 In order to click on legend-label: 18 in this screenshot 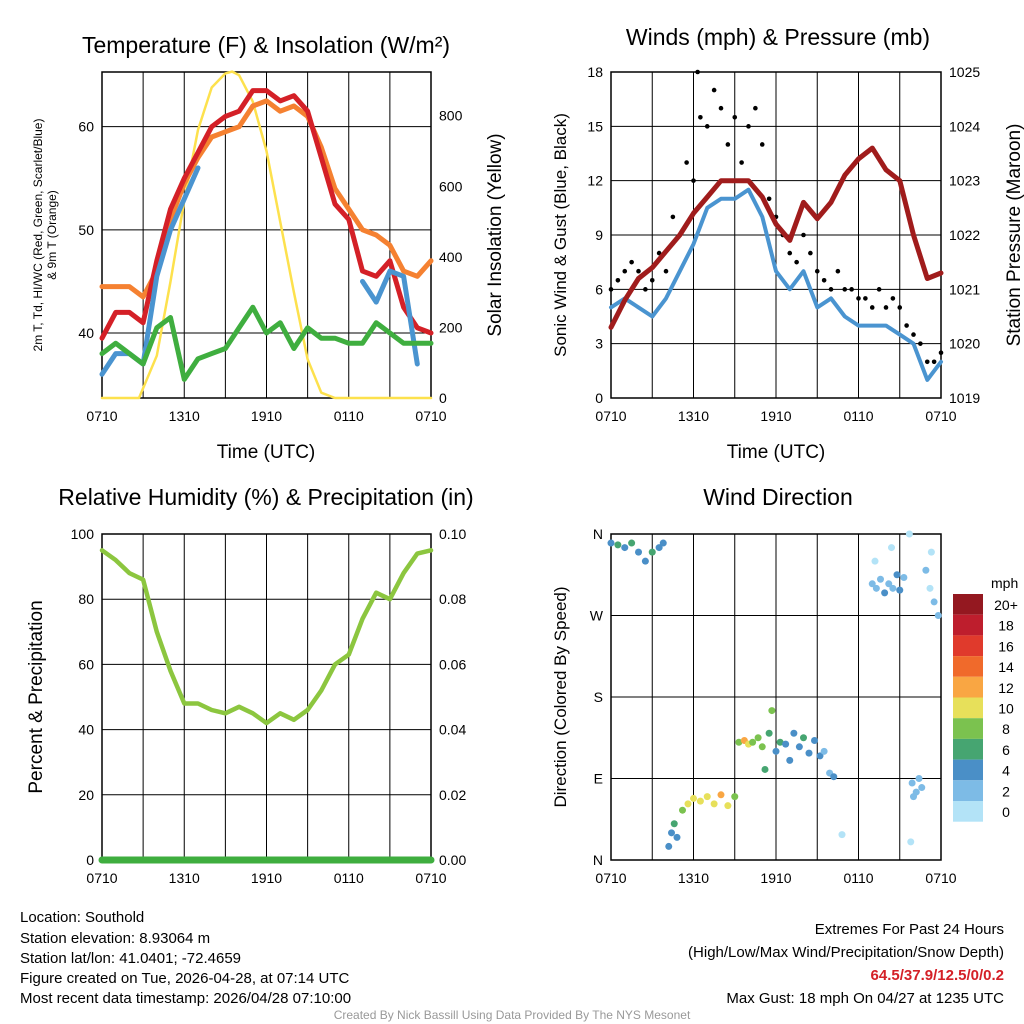, I will do `click(1006, 626)`.